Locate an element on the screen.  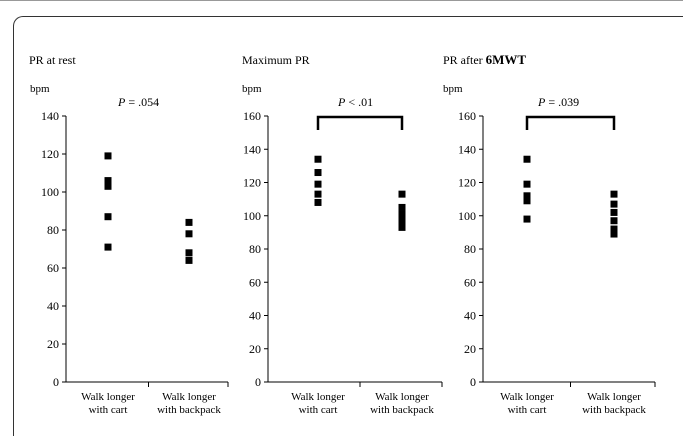
chart-title-1: PR at rest is located at coordinates (52, 60).